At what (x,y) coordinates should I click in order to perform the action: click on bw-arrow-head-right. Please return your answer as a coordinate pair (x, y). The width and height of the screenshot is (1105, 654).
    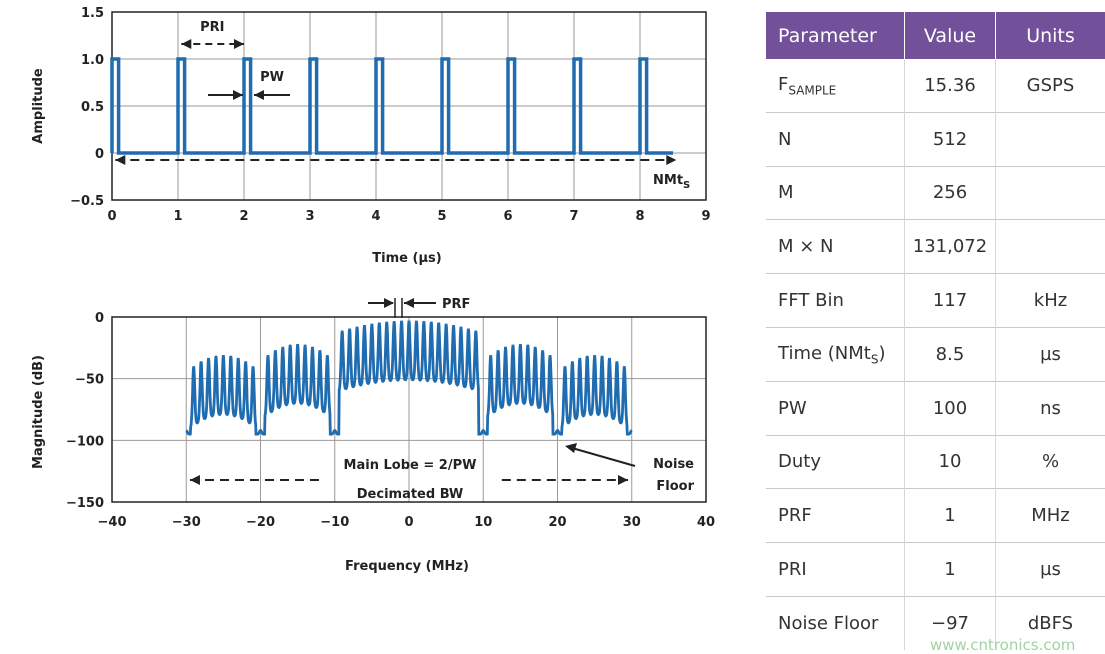
    Looking at the image, I should click on (623, 480).